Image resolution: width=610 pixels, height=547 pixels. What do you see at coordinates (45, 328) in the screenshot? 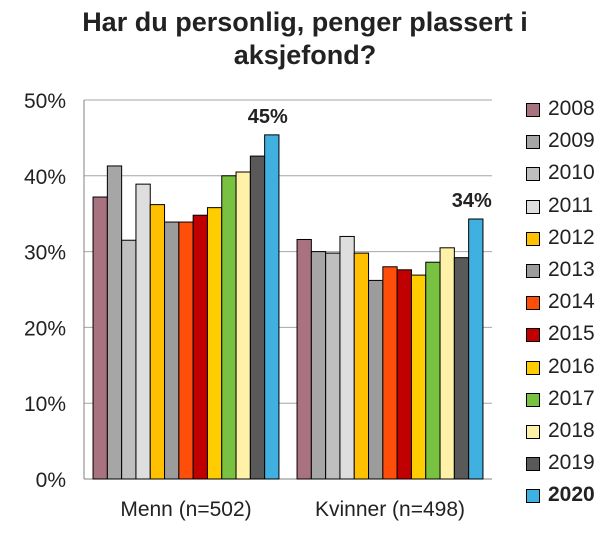
I see `y-tick-label: 20%` at bounding box center [45, 328].